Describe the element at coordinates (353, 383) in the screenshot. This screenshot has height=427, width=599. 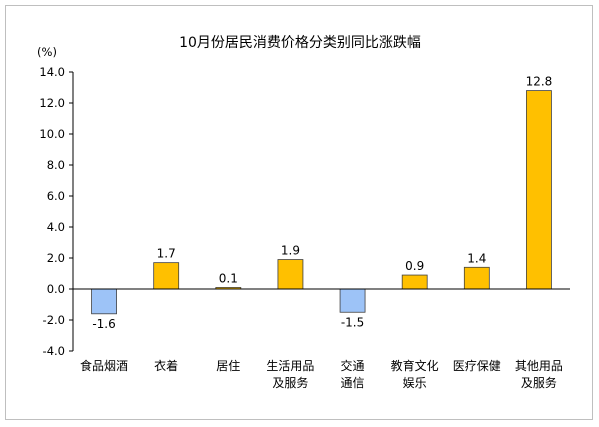
I see `category-label: 通信` at that location.